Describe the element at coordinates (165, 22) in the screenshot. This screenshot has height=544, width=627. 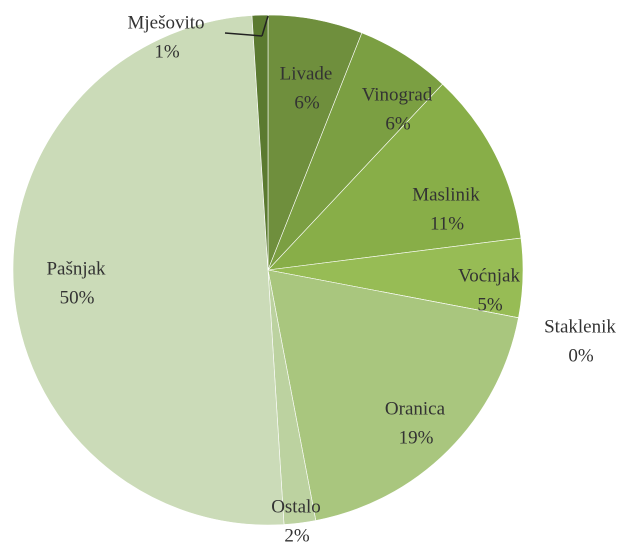
I see `slice-label: Mješovito` at that location.